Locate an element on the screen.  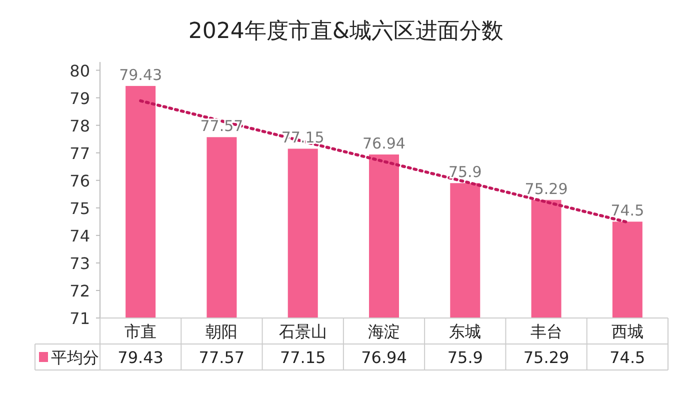
y-tick-label: 80 is located at coordinates (80, 70).